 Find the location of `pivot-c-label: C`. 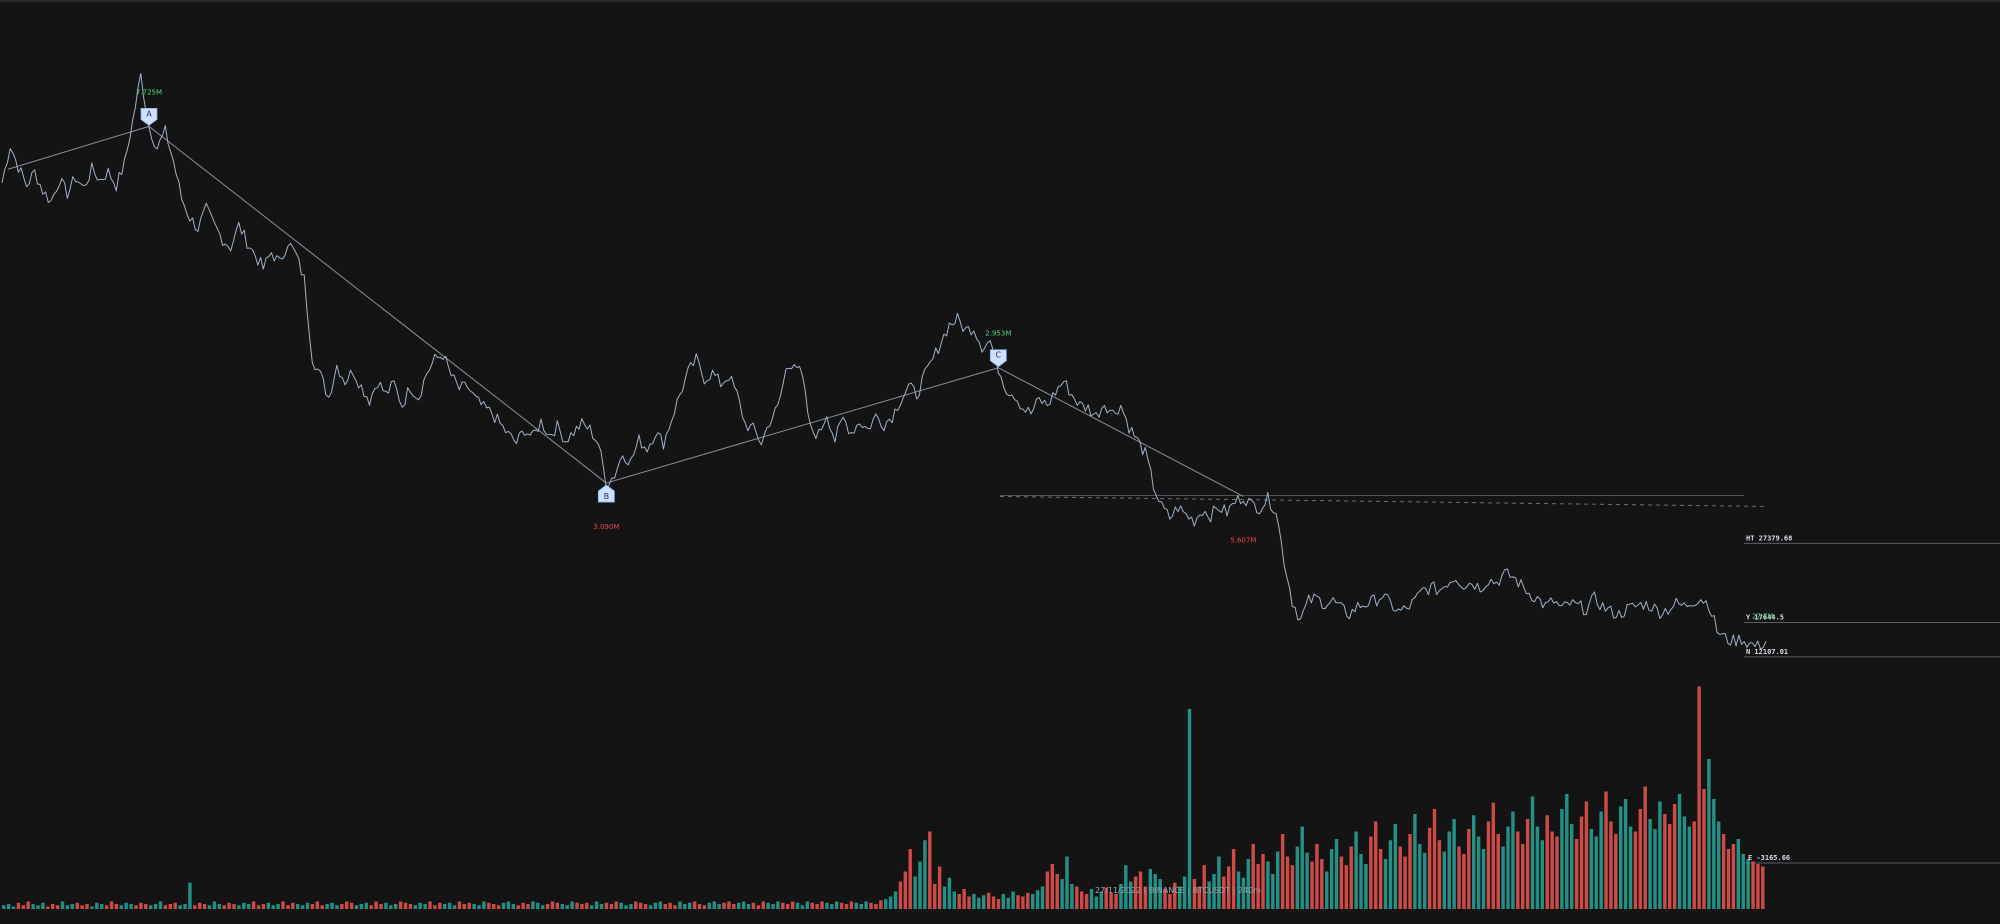

pivot-c-label: C is located at coordinates (999, 355).